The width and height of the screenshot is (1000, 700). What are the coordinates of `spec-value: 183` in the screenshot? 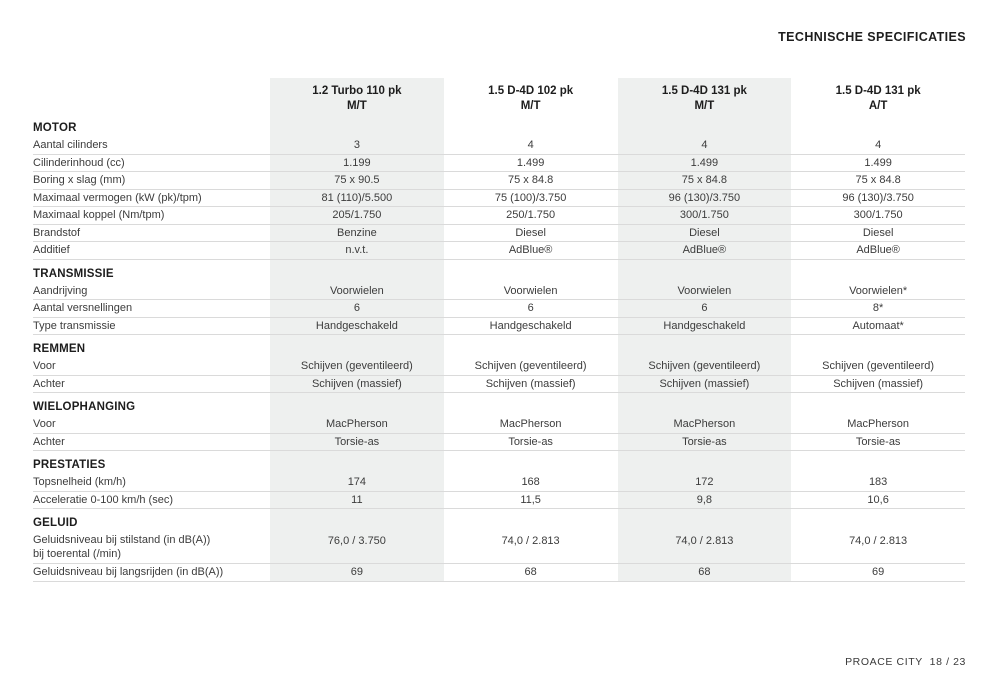 It's located at (878, 482).